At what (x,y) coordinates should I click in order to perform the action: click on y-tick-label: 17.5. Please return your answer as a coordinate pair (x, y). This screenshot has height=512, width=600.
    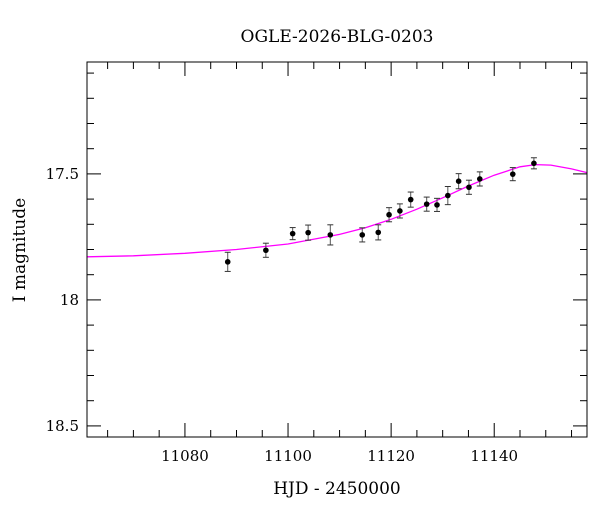
    Looking at the image, I should click on (62, 174).